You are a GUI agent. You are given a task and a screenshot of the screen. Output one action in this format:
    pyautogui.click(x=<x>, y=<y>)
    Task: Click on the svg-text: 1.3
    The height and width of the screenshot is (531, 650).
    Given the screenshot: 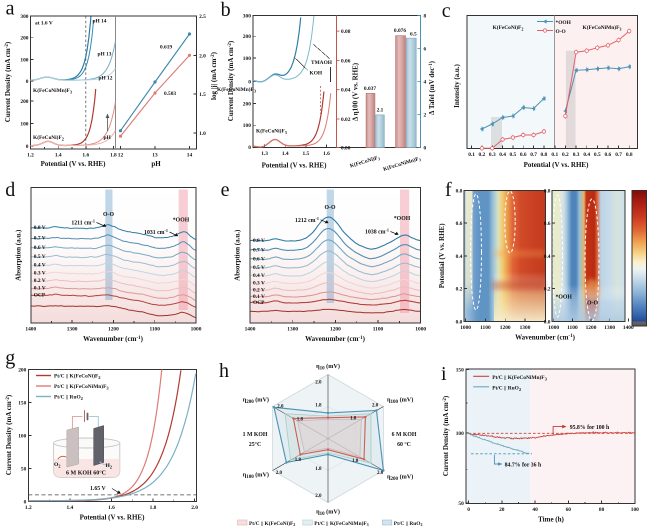 What is the action you would take?
    pyautogui.click(x=264, y=154)
    